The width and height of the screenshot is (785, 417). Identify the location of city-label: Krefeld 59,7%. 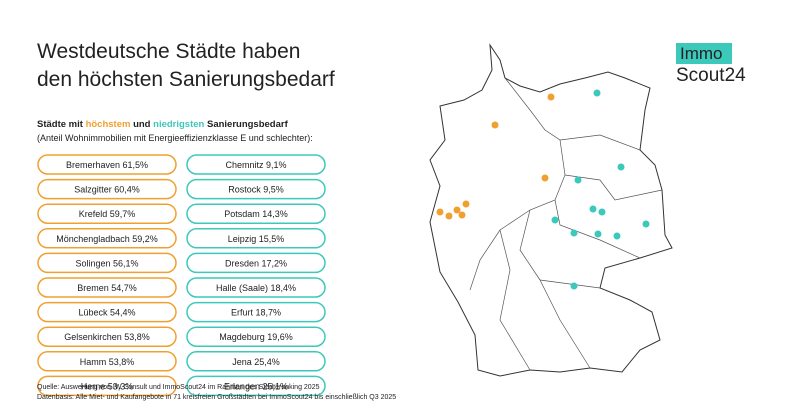
(107, 214).